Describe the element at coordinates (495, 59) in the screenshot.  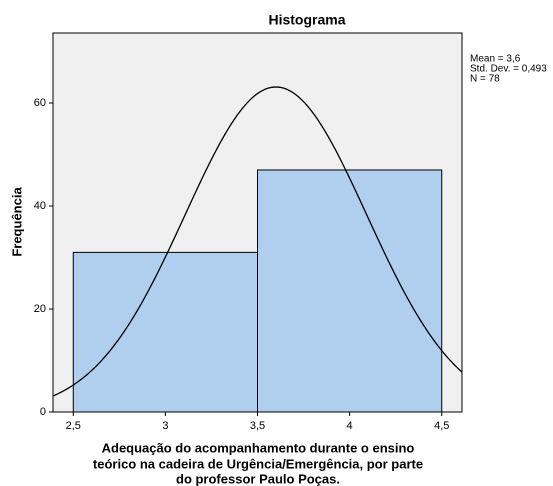
I see `stats-label: Mean = 3,6` at that location.